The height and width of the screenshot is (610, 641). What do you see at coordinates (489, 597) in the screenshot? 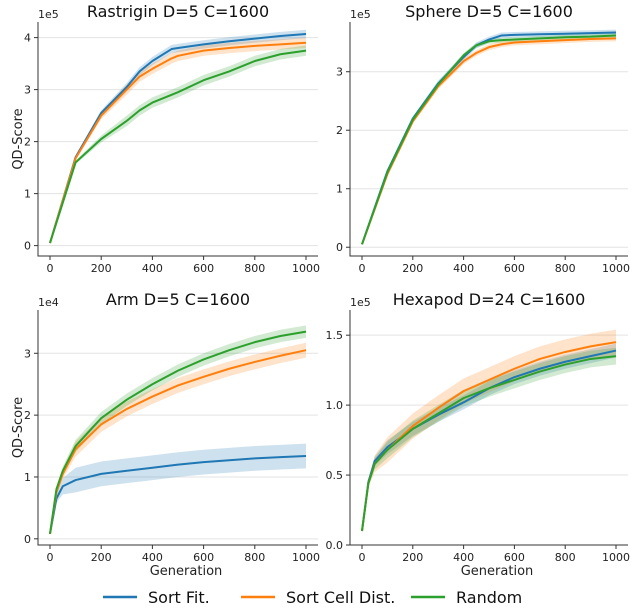
I see `legend-label-2: Random` at bounding box center [489, 597].